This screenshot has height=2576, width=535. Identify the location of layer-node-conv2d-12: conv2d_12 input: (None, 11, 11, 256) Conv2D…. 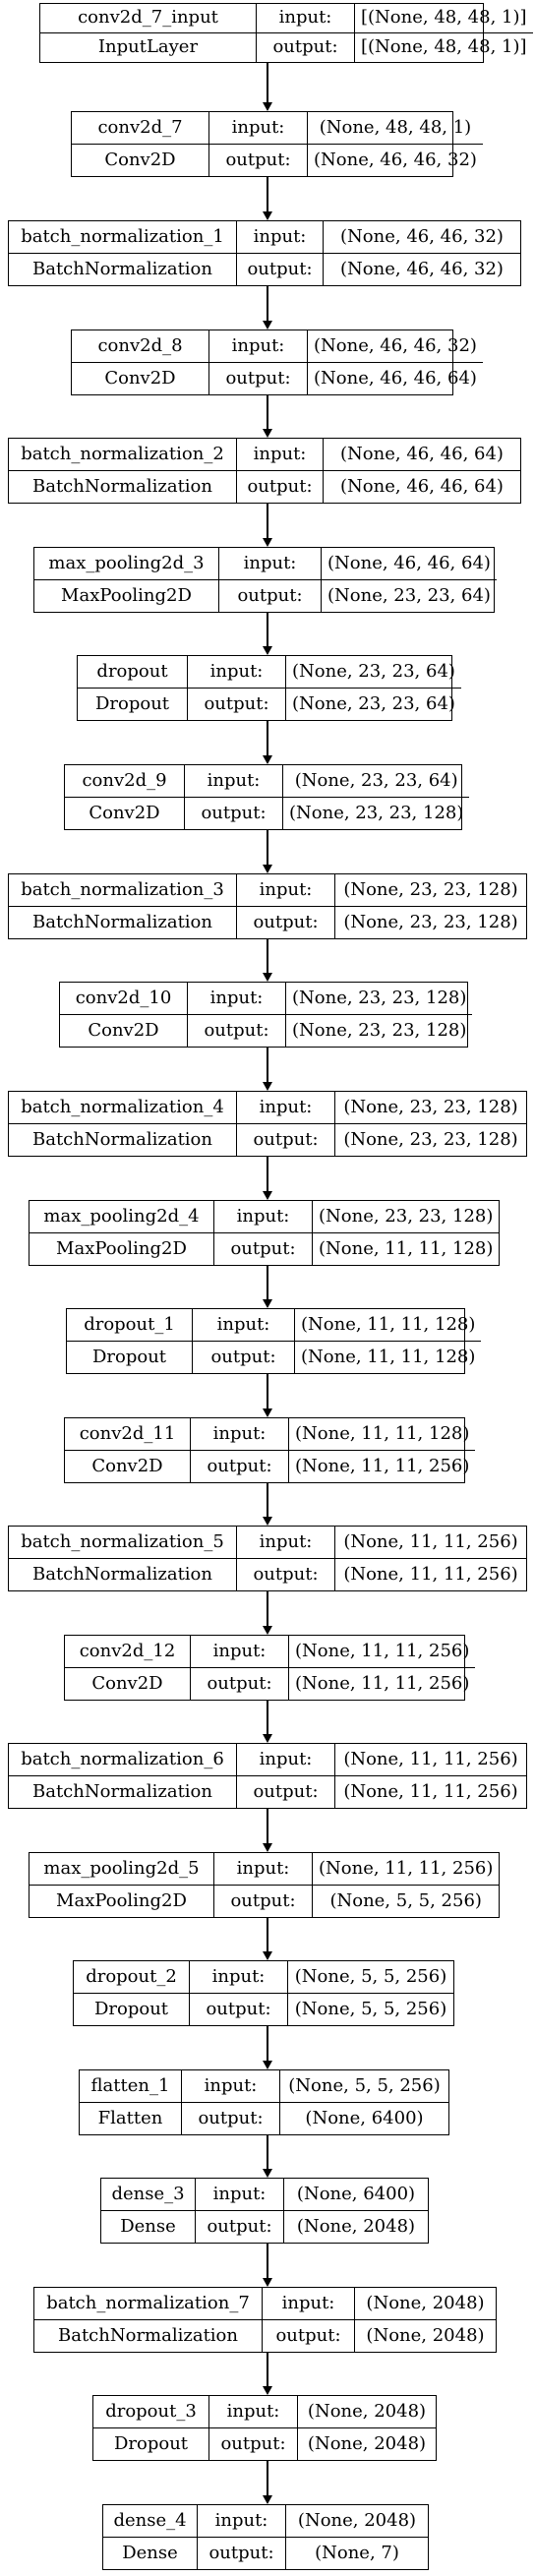
(270, 1668).